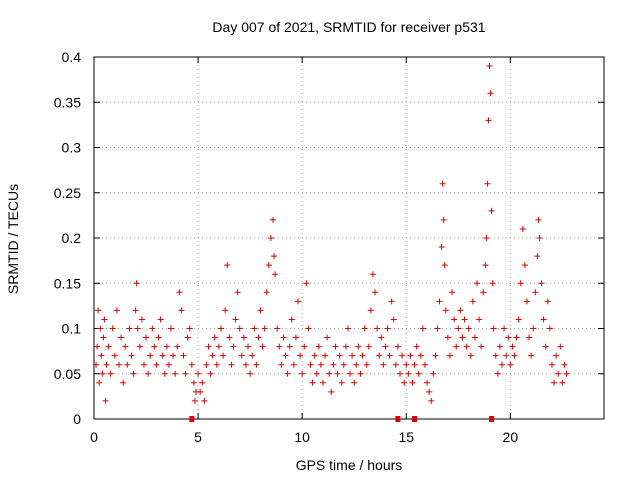 This screenshot has height=480, width=640. What do you see at coordinates (67, 102) in the screenshot?
I see `y-tick-label: 0.35` at bounding box center [67, 102].